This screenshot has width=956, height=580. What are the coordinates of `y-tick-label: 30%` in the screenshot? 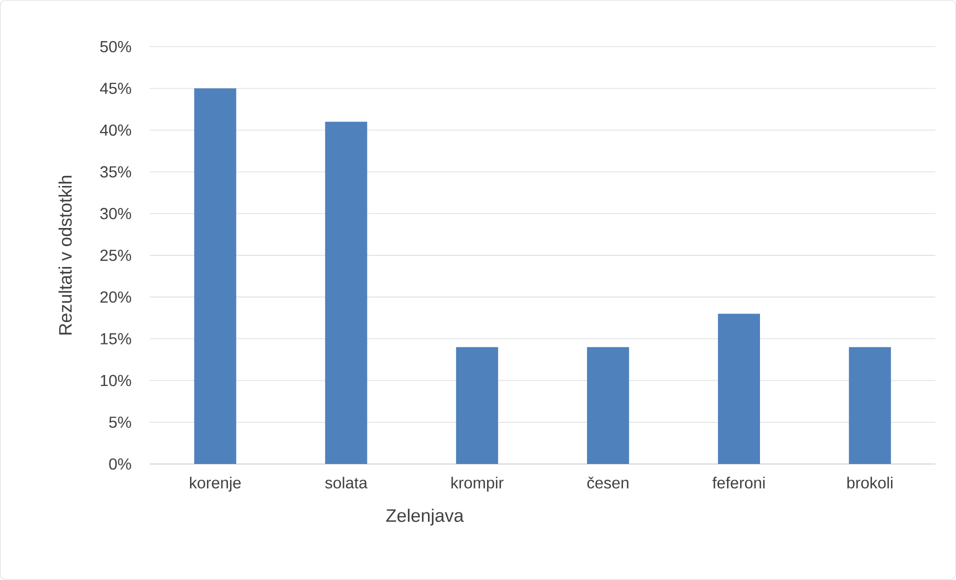 It's located at (116, 214).